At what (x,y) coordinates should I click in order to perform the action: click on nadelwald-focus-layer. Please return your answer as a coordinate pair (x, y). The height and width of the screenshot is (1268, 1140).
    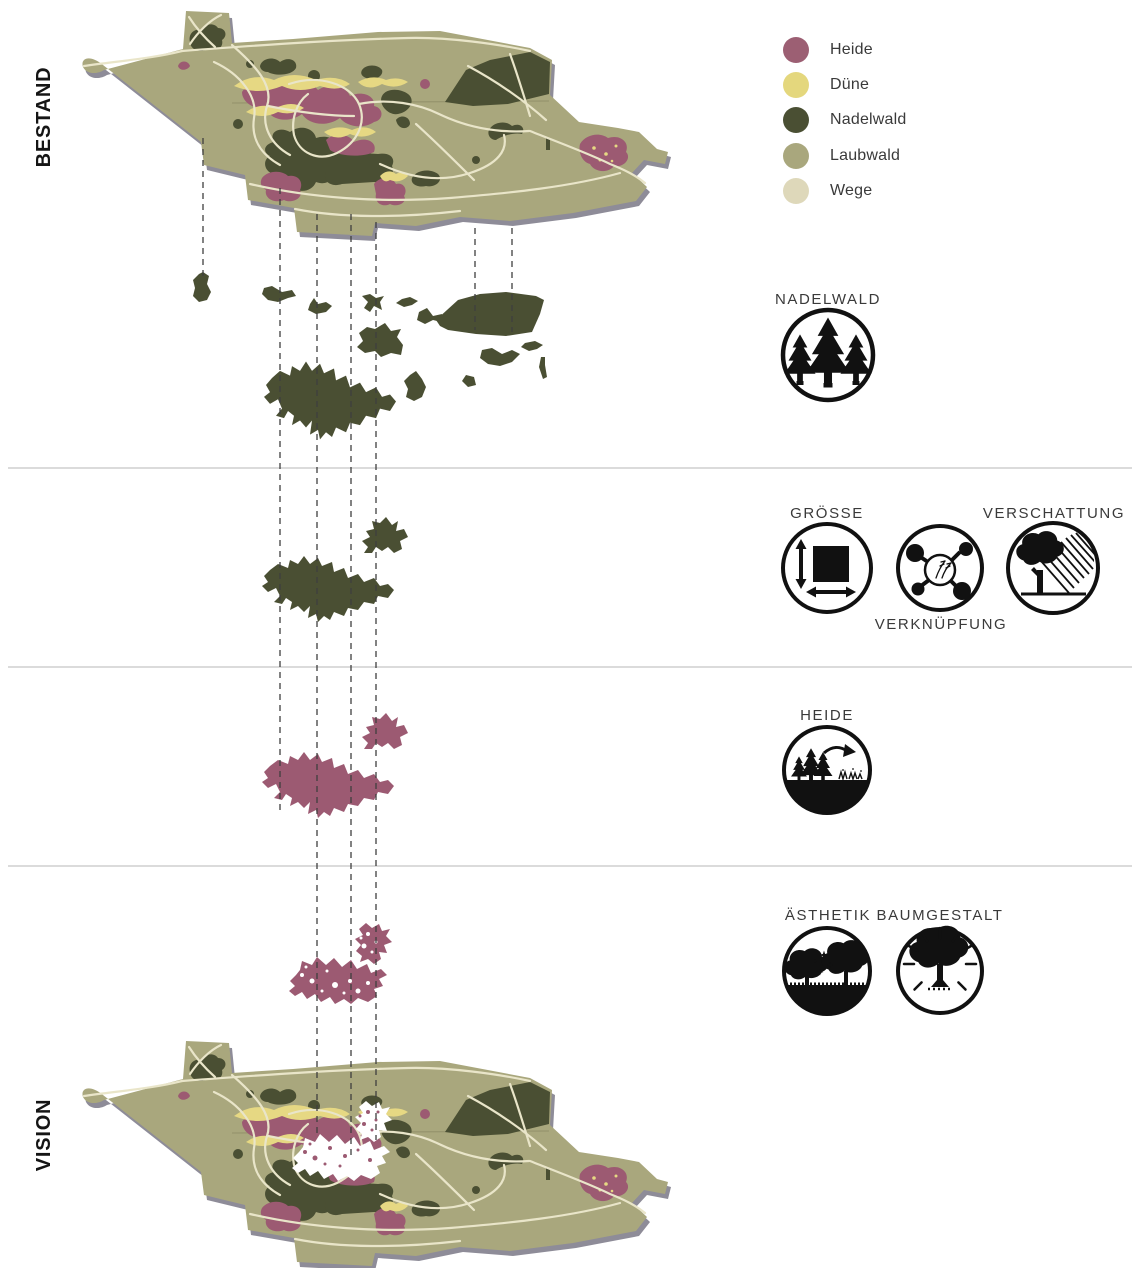
    Looking at the image, I should click on (335, 569).